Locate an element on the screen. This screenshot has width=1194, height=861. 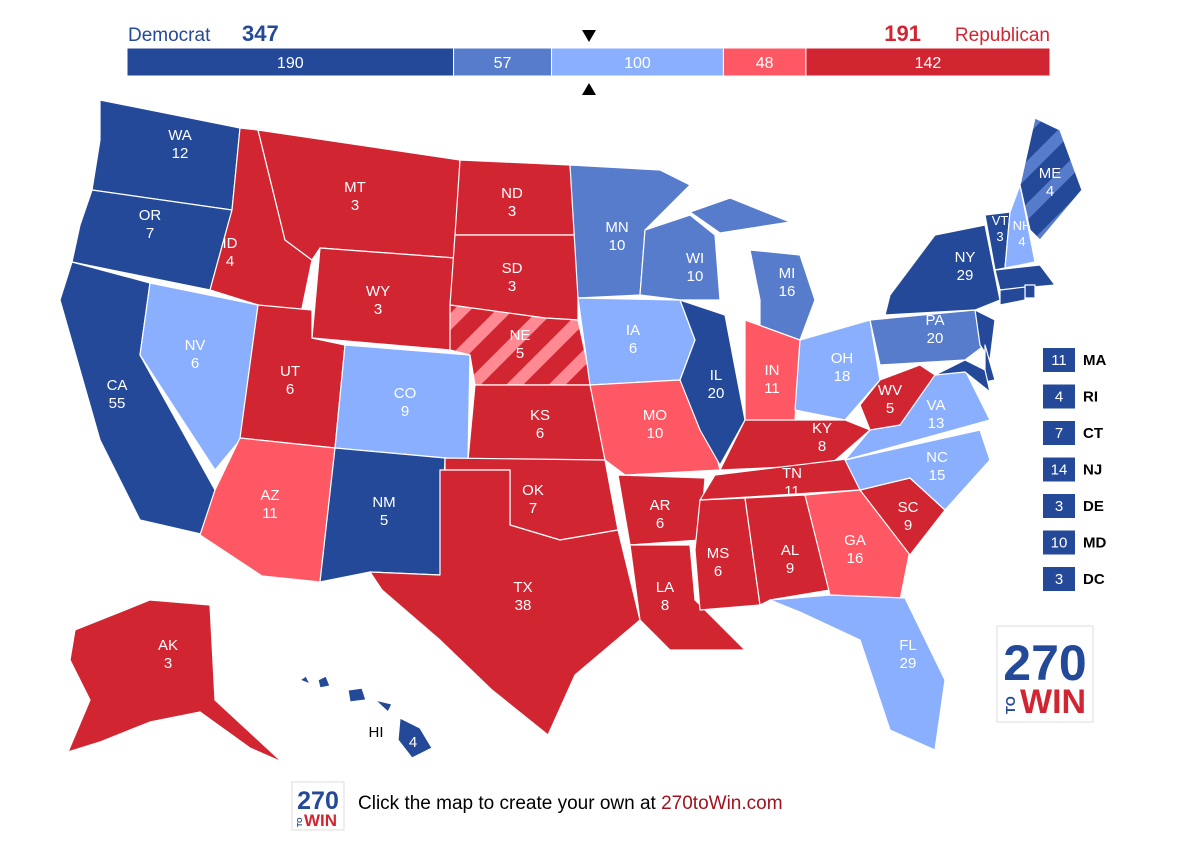
state-abbr: WA is located at coordinates (180, 135).